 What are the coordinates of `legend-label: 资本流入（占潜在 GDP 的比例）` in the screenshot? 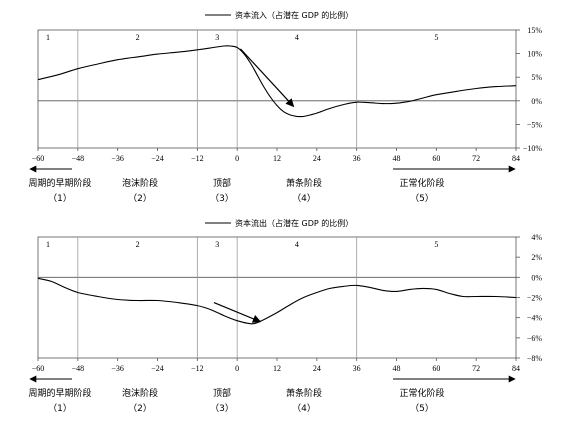 It's located at (294, 15).